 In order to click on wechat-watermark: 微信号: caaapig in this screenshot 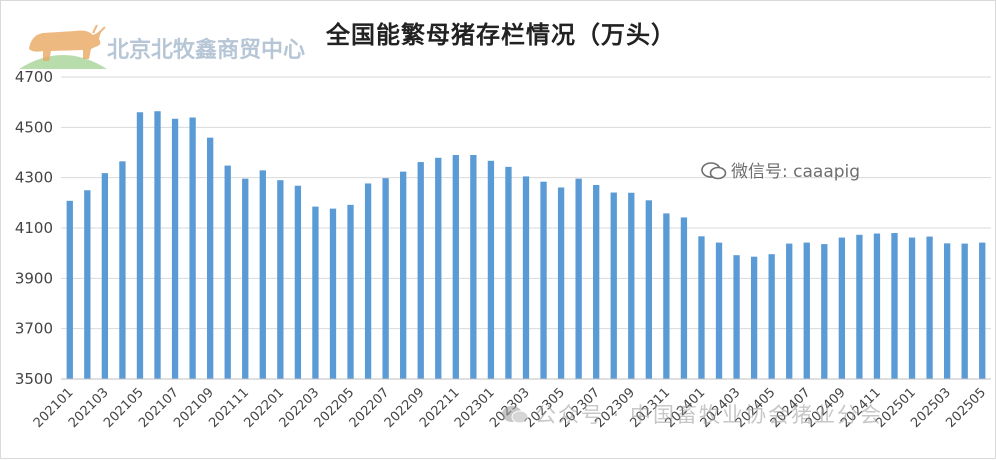, I will do `click(780, 169)`.